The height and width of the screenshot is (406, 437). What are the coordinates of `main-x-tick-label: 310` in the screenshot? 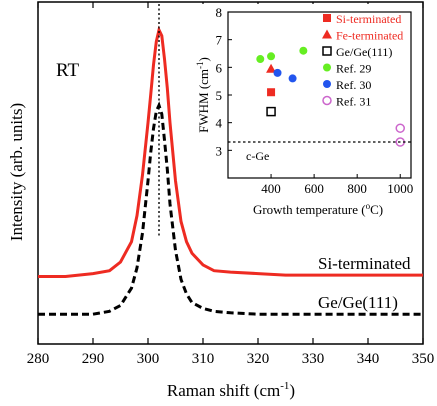 It's located at (203, 359).